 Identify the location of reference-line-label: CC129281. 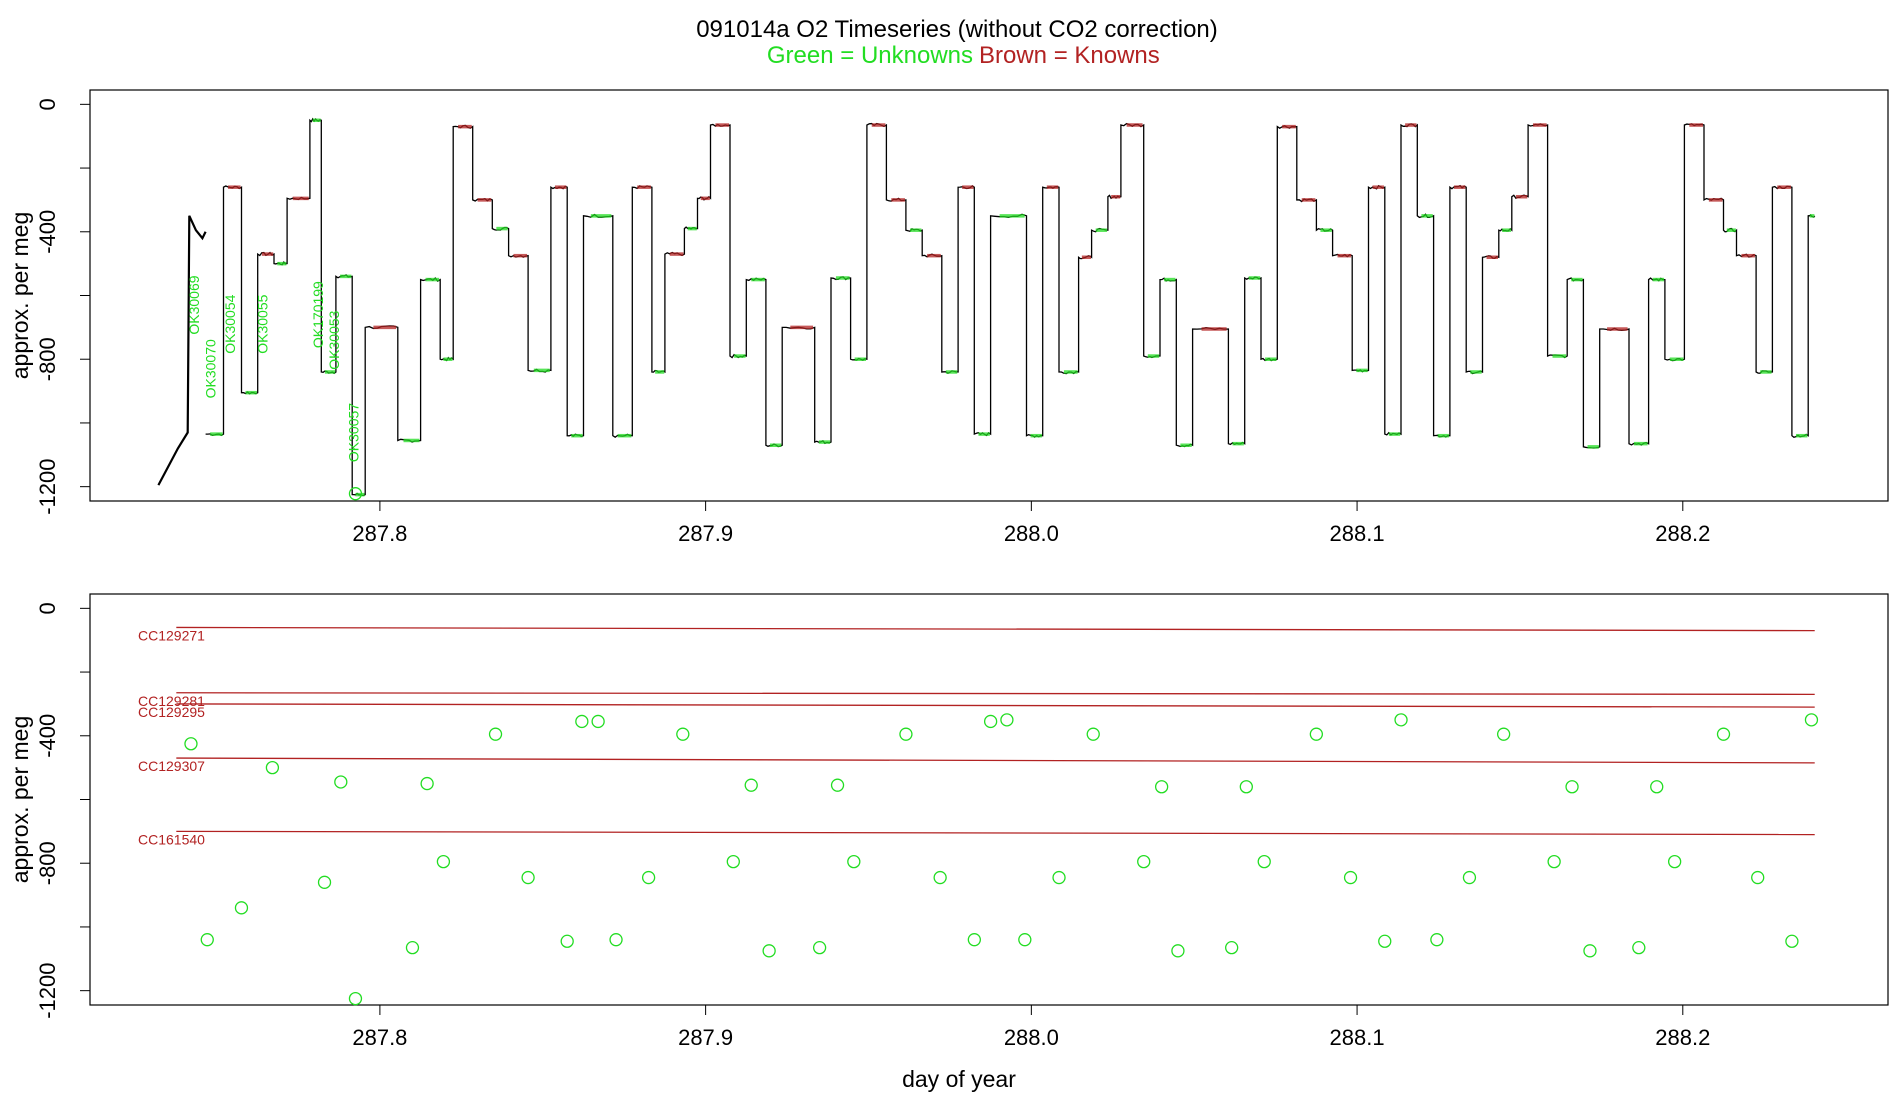
(171, 701).